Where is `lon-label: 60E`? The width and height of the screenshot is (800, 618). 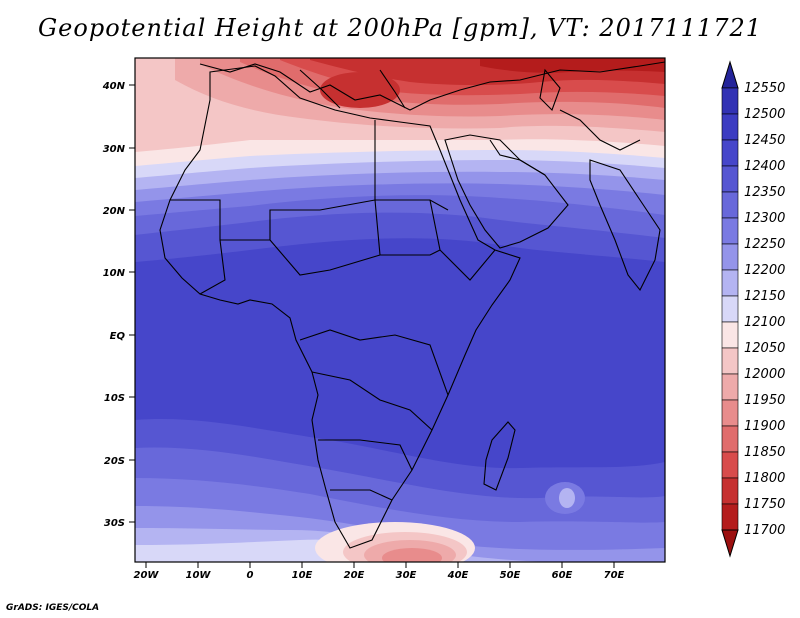 lon-label: 60E is located at coordinates (562, 575).